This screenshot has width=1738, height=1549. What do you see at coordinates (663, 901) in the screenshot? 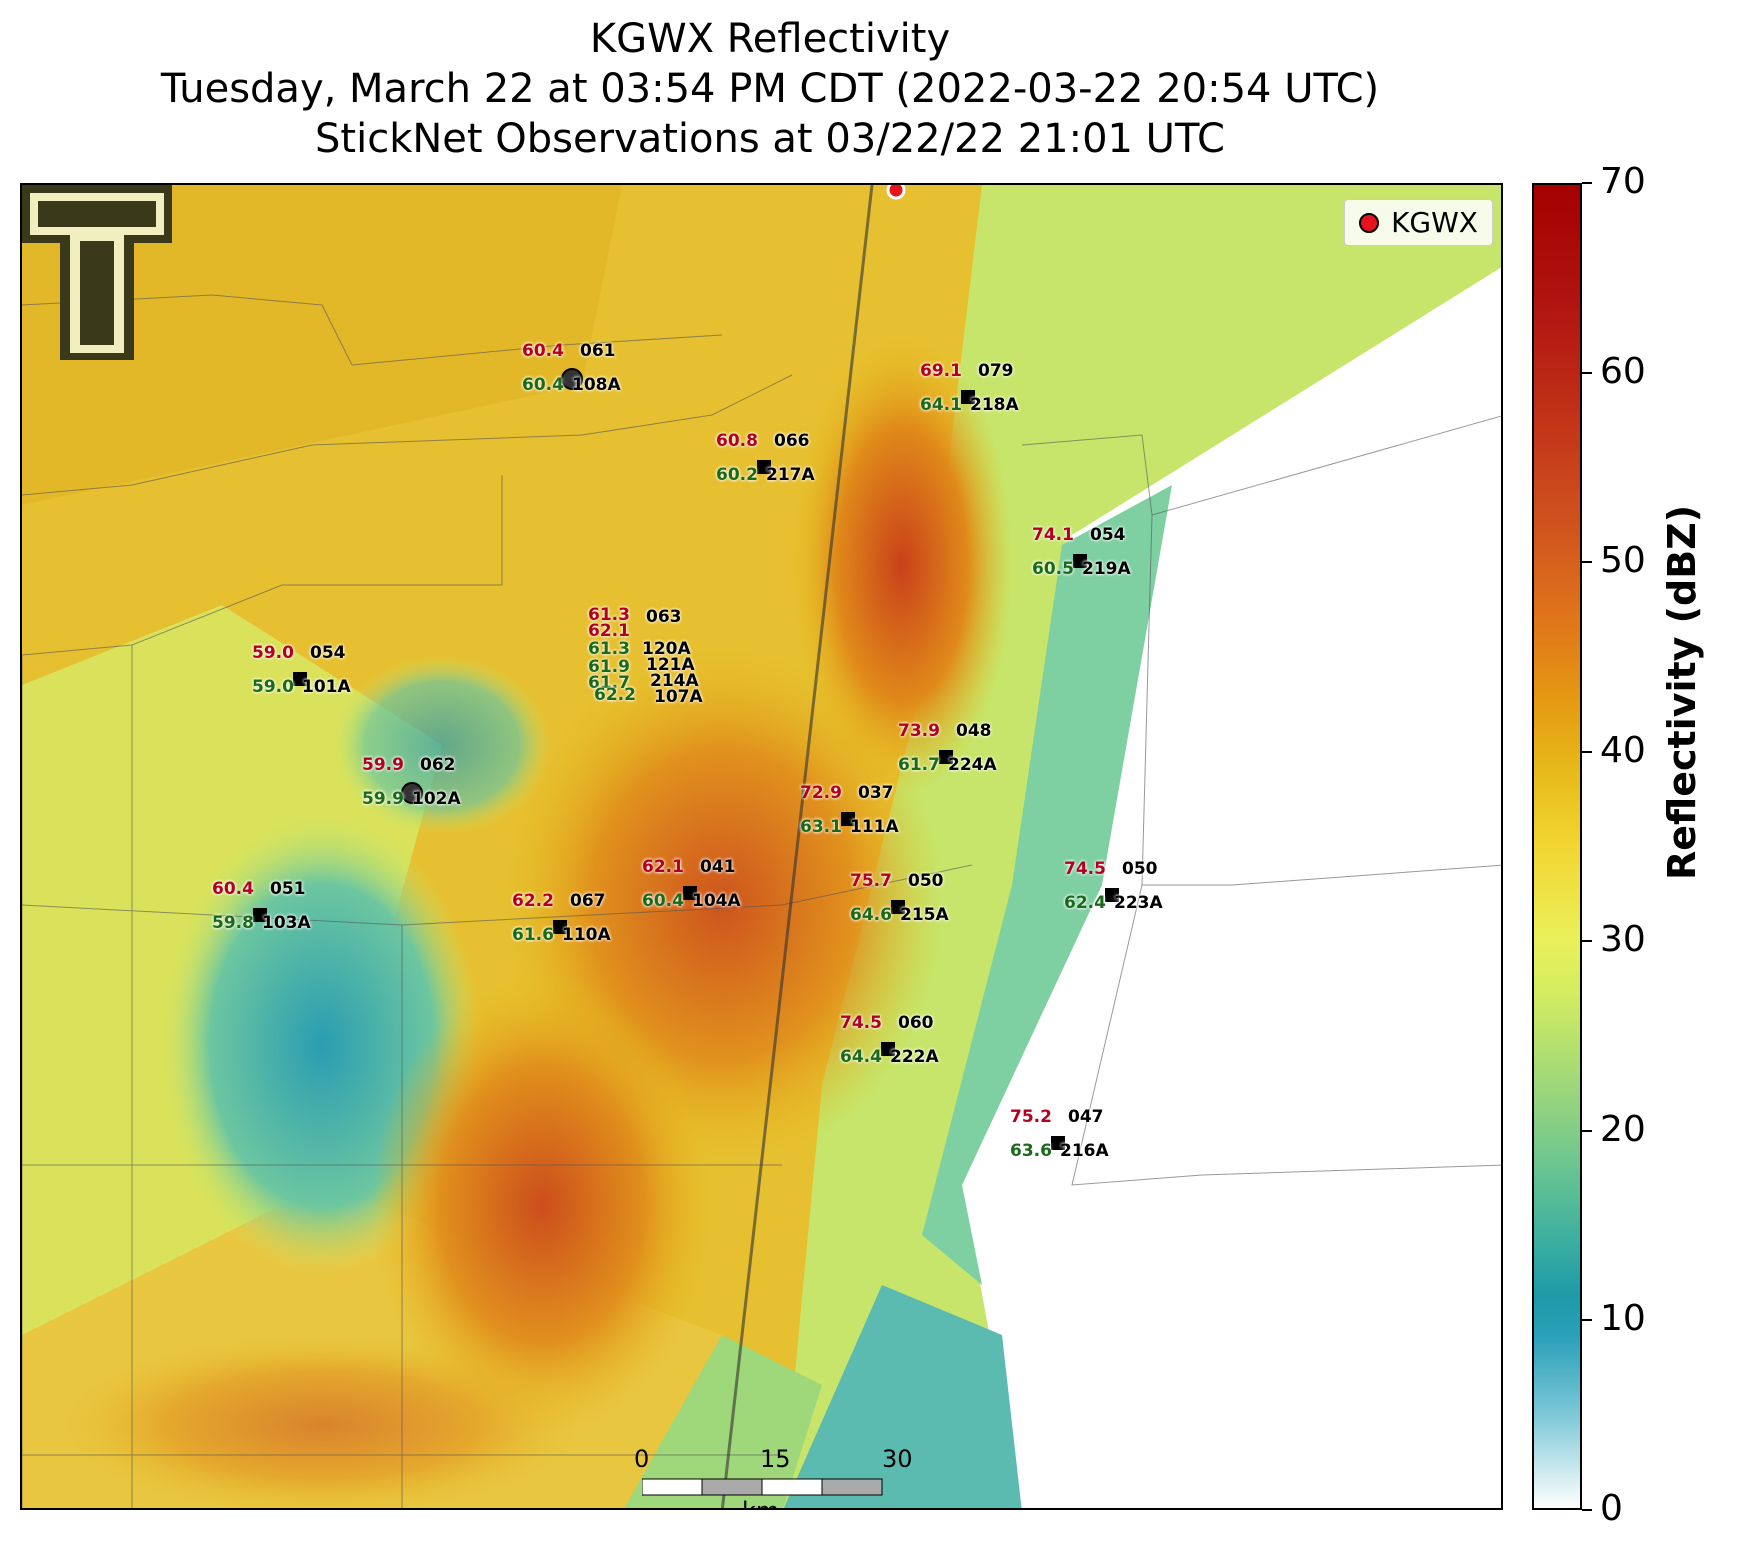
I see `station-dewpoint: 60.4` at bounding box center [663, 901].